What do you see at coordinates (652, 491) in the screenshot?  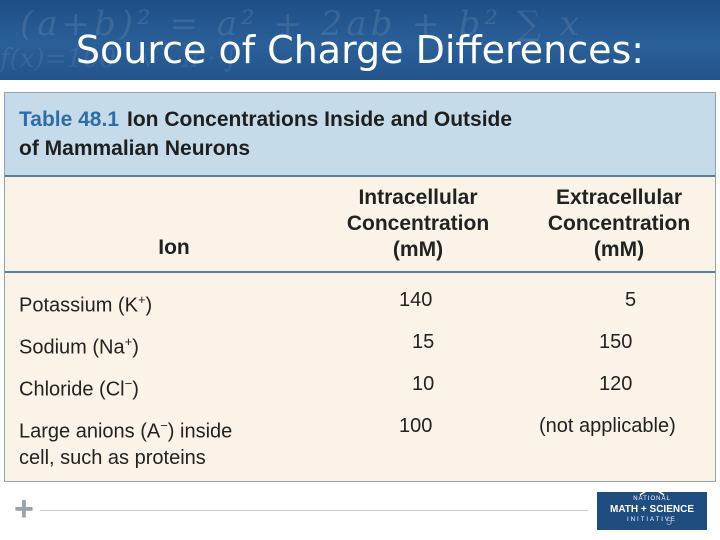 I see `logo-mark-icon` at bounding box center [652, 491].